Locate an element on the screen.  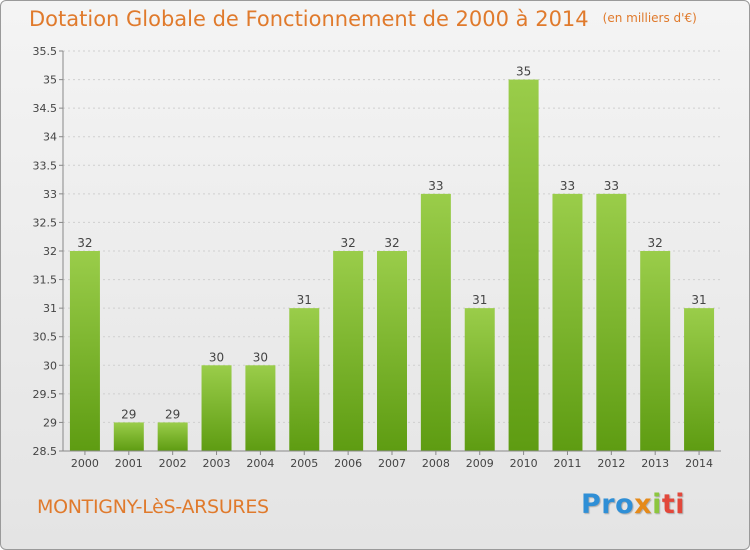
y-tick-label: 29.5 is located at coordinates (45, 394).